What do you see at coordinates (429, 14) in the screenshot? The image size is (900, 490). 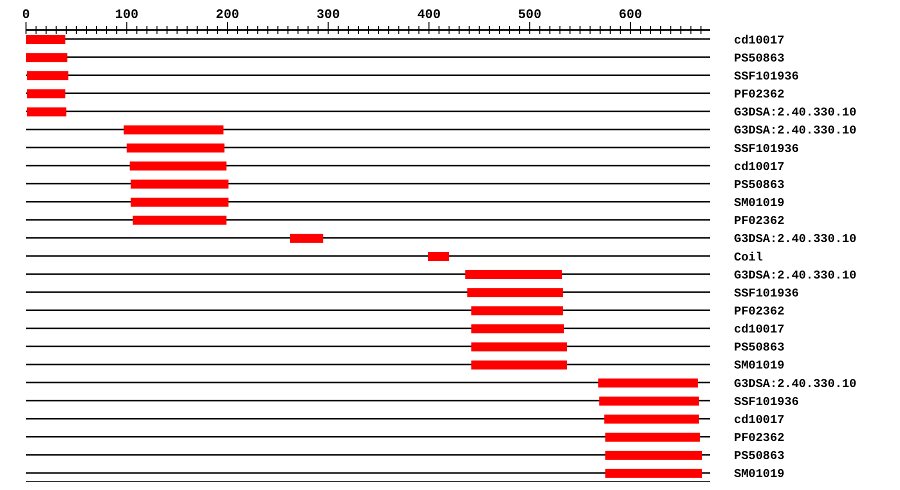 I see `x-tick-label: 400` at bounding box center [429, 14].